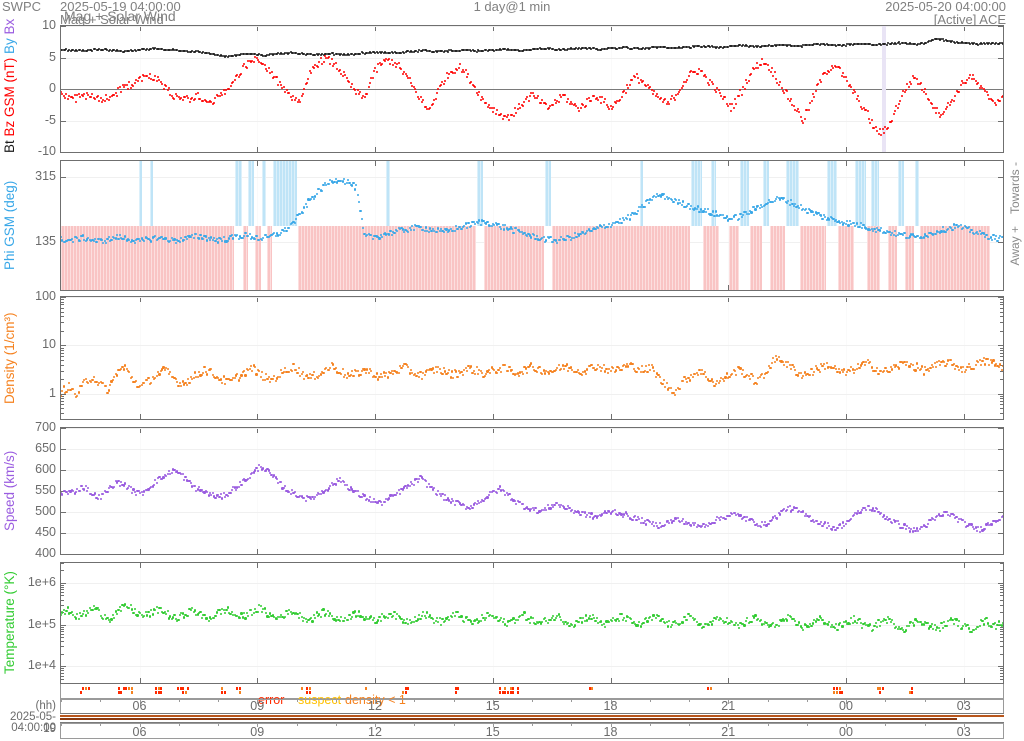 This screenshot has width=1024, height=741. I want to click on data-flag-strip, so click(532, 691).